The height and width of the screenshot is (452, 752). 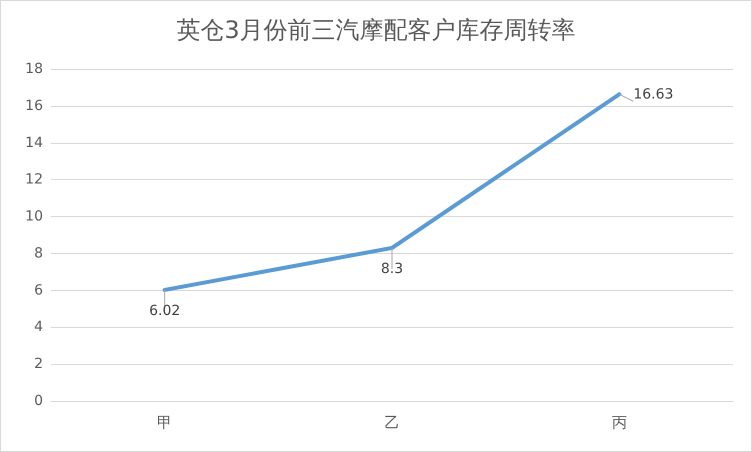 I want to click on x-tick-label: 乙, so click(x=392, y=423).